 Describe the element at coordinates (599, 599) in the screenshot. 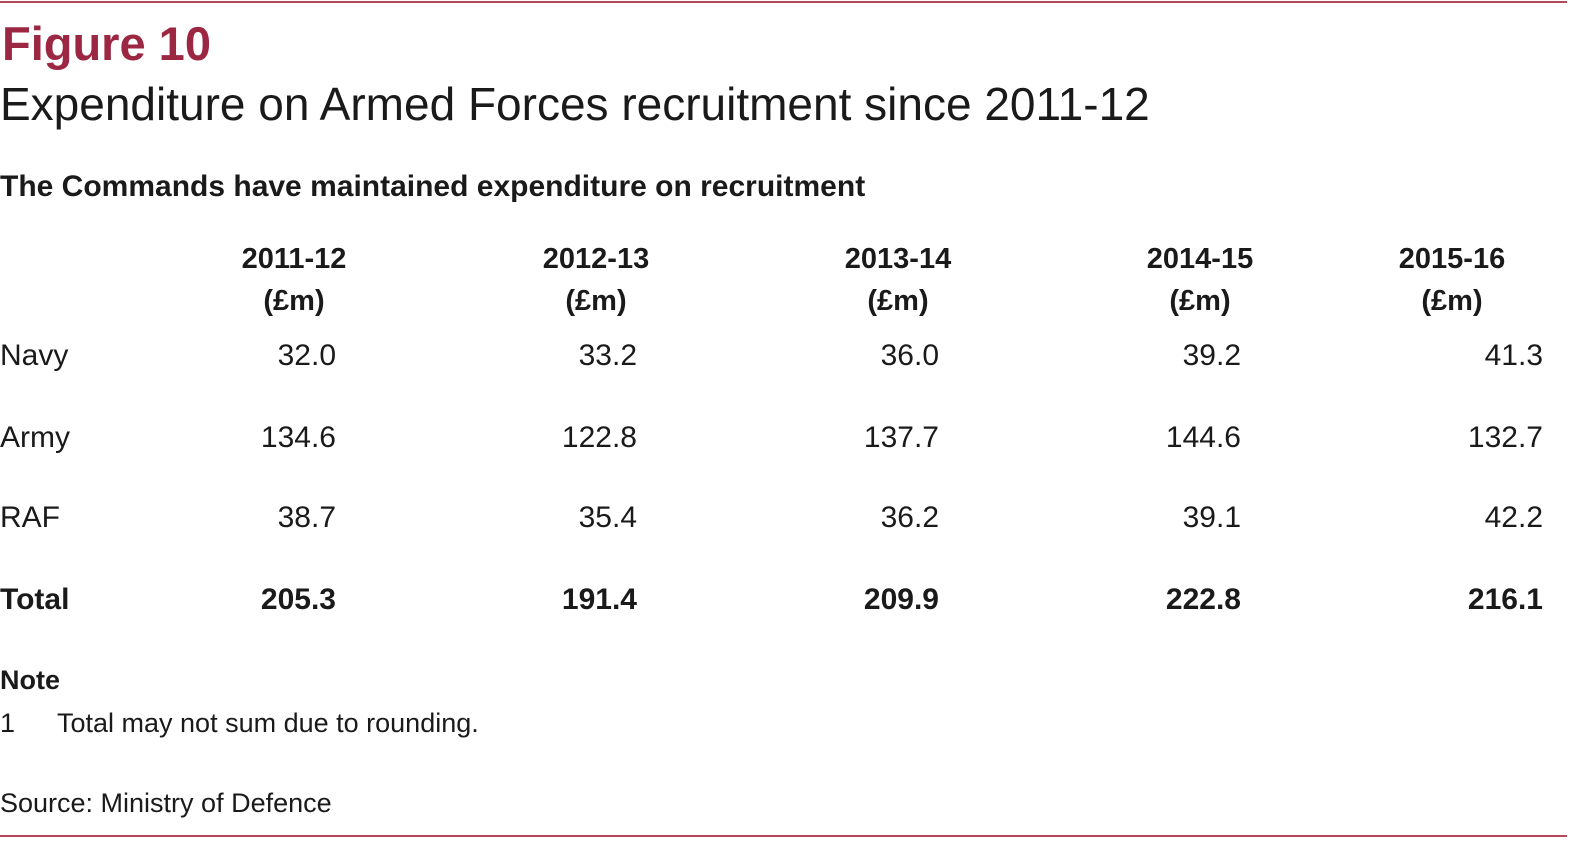

I see `table-cell: 191.4` at that location.